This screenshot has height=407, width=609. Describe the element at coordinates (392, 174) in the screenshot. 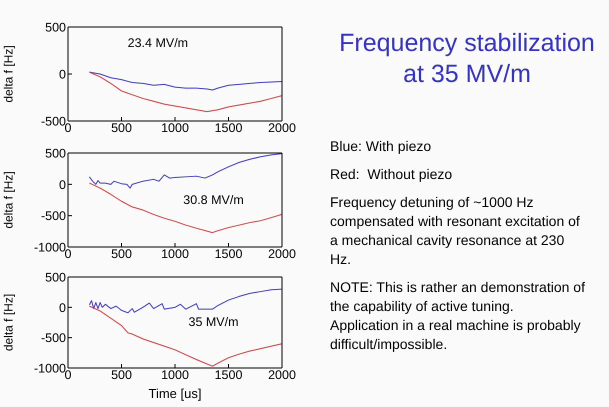

I see `text: Red: Without piezo` at that location.